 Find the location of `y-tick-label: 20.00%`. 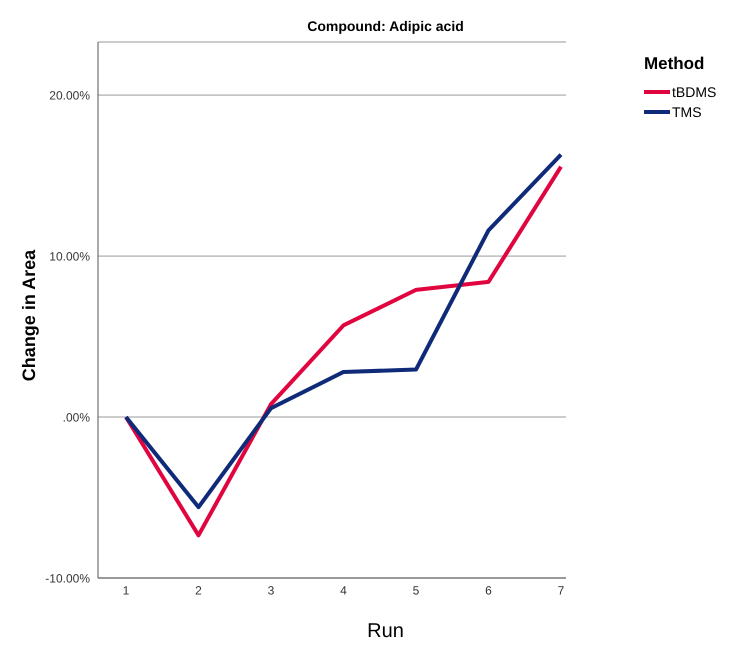

y-tick-label: 20.00% is located at coordinates (69, 95).